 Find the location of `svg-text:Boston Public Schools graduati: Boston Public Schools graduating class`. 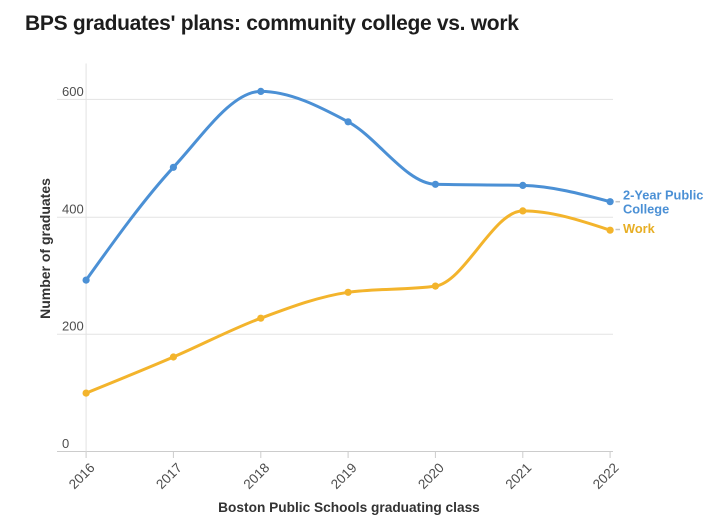

svg-text:Boston Public Schools graduati: Boston Public Schools graduating class is located at coordinates (349, 507).